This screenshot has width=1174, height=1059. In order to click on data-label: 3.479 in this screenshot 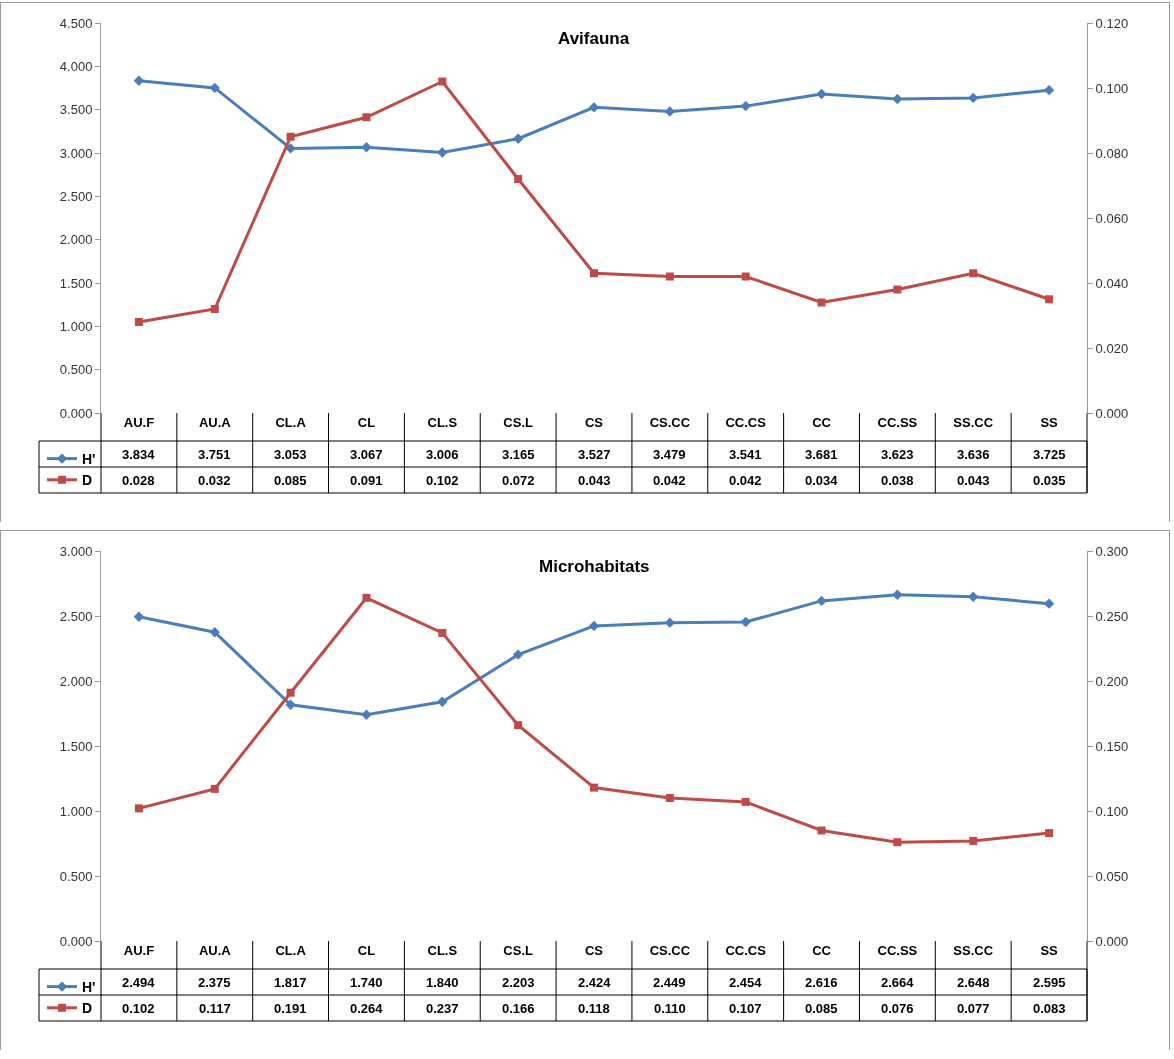, I will do `click(669, 454)`.